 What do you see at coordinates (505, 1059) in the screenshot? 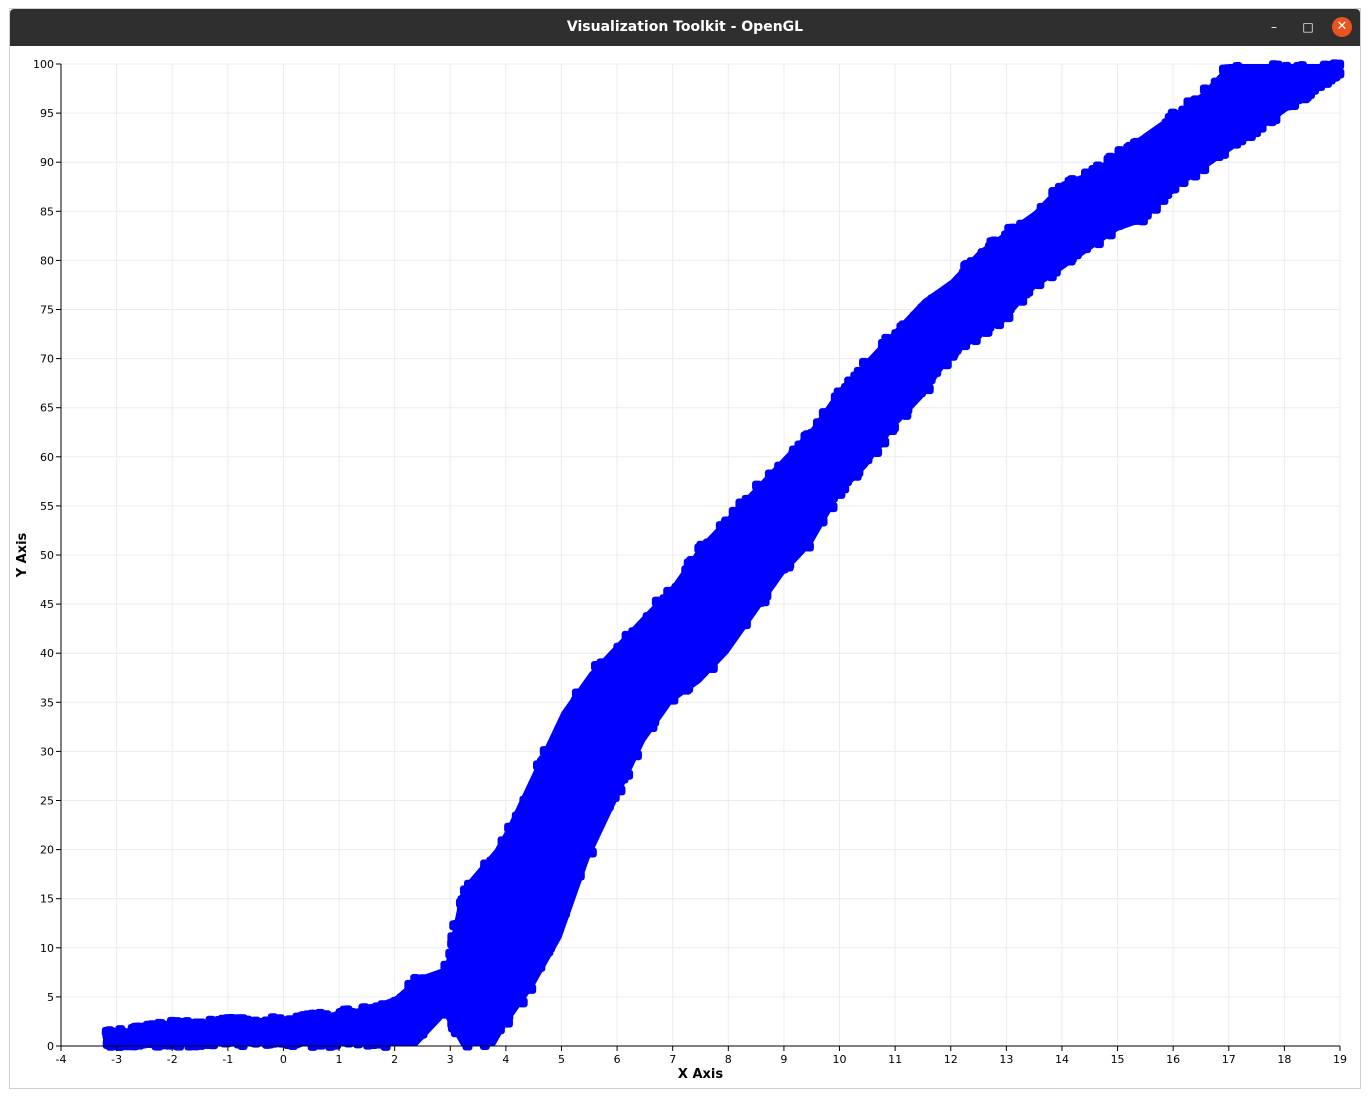
I see `x-tick-label: 4` at bounding box center [505, 1059].